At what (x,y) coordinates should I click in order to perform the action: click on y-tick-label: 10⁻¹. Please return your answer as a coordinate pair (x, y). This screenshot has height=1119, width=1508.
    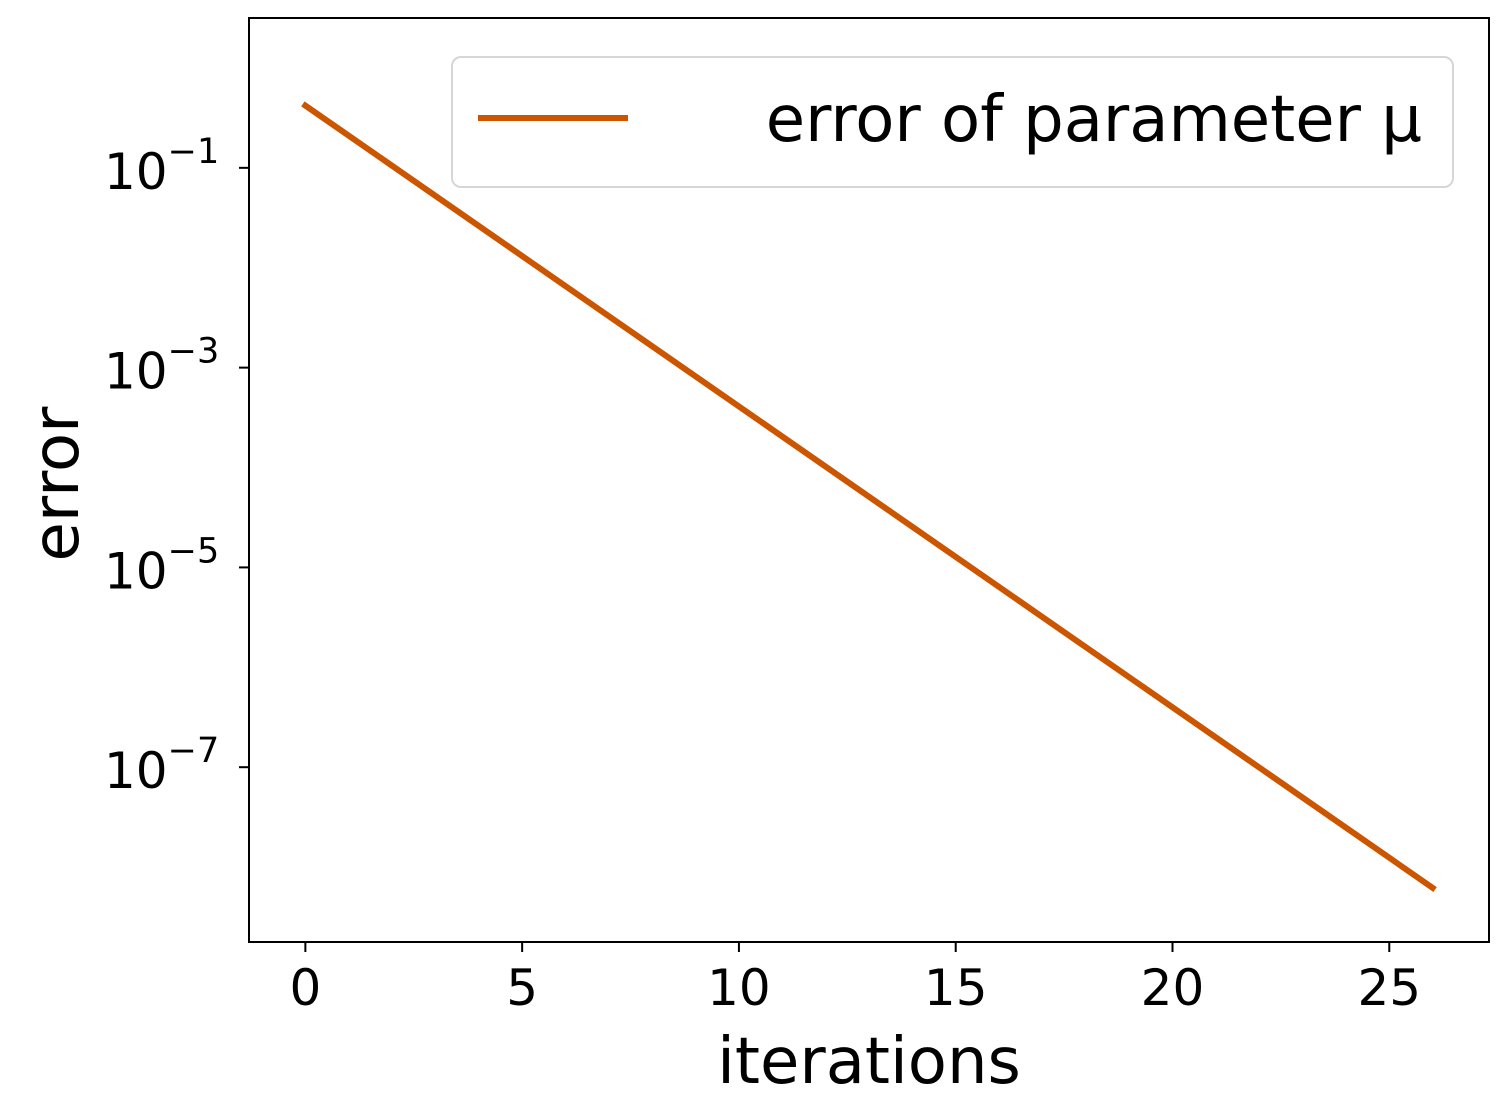
    Looking at the image, I should click on (161, 166).